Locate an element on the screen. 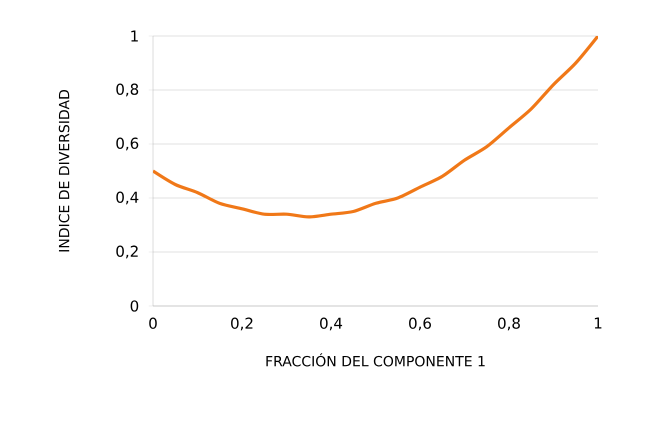  y-tick-label: 1 is located at coordinates (134, 36).